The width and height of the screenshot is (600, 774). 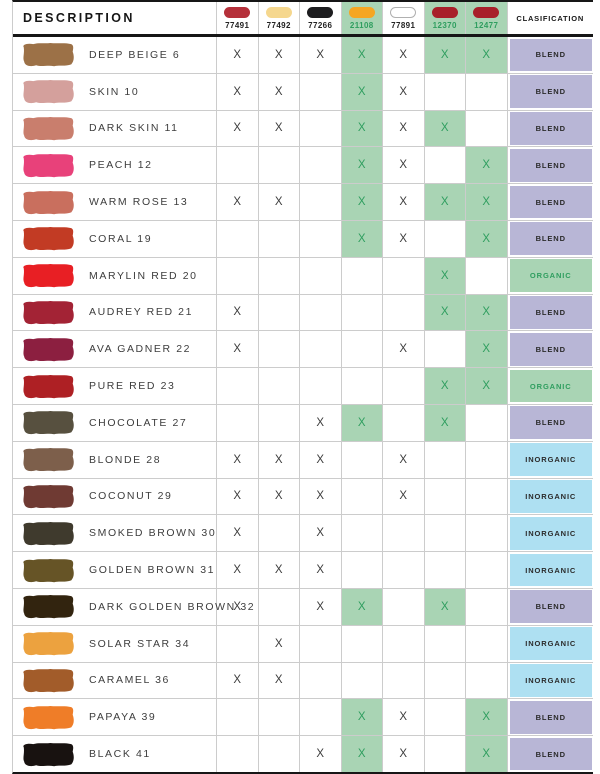 I want to click on classification-badge: ORGANIC, so click(x=550, y=276).